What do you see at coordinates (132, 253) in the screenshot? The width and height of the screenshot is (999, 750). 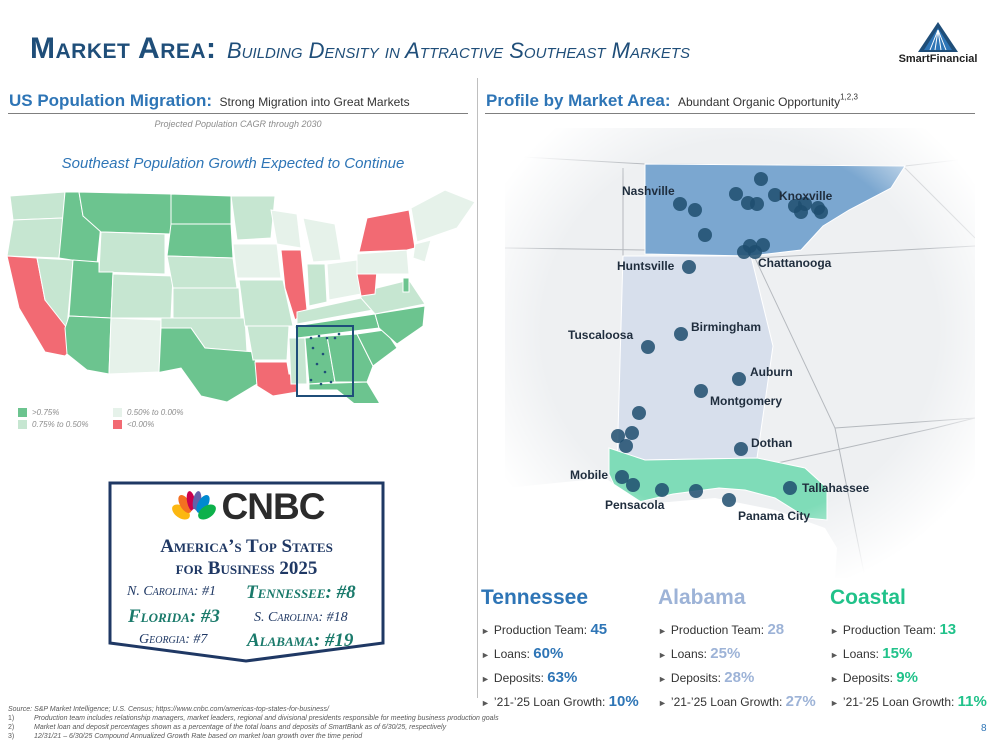 I see `state-wy` at bounding box center [132, 253].